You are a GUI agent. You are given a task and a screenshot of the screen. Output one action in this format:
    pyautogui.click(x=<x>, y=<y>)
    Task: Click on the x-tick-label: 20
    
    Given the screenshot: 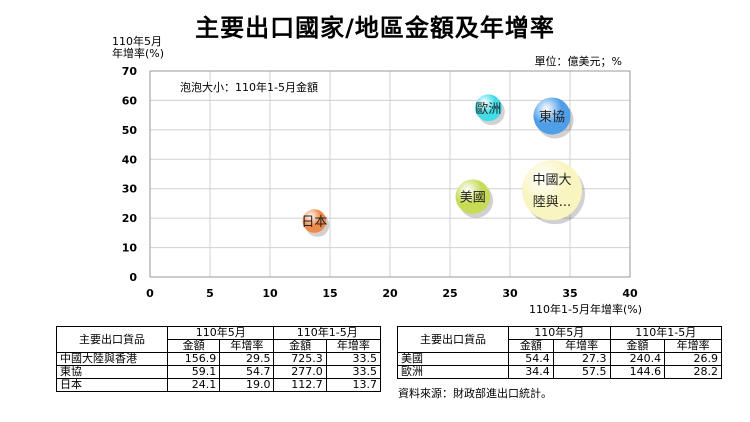 What is the action you would take?
    pyautogui.click(x=390, y=293)
    